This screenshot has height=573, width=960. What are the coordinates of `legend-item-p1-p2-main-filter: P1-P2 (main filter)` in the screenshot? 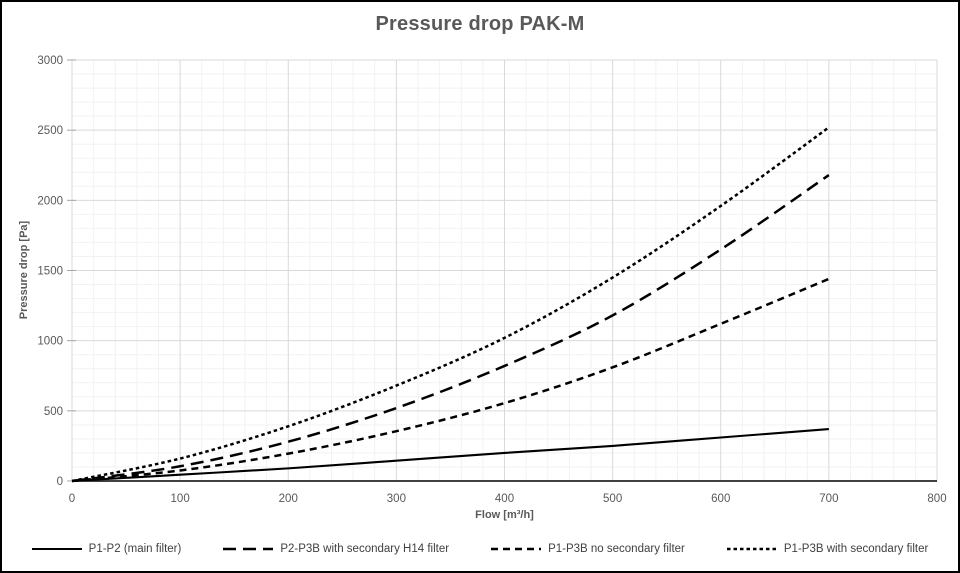 It's located at (106, 549).